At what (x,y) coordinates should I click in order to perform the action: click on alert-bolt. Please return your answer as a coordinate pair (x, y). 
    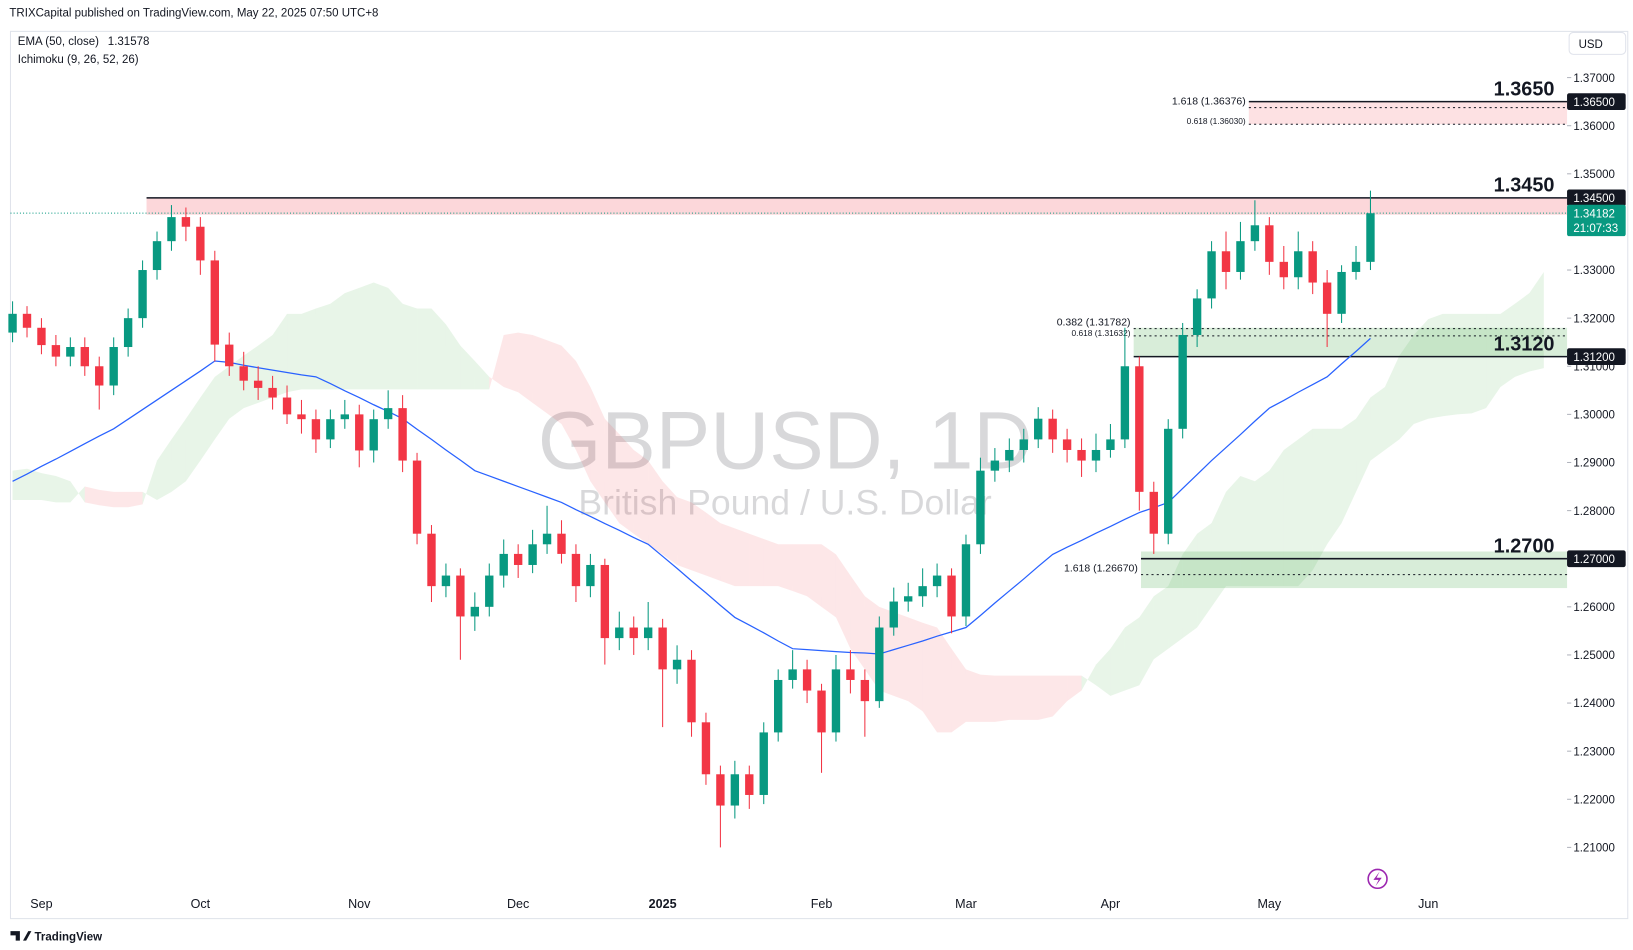
    Looking at the image, I should click on (1377, 879).